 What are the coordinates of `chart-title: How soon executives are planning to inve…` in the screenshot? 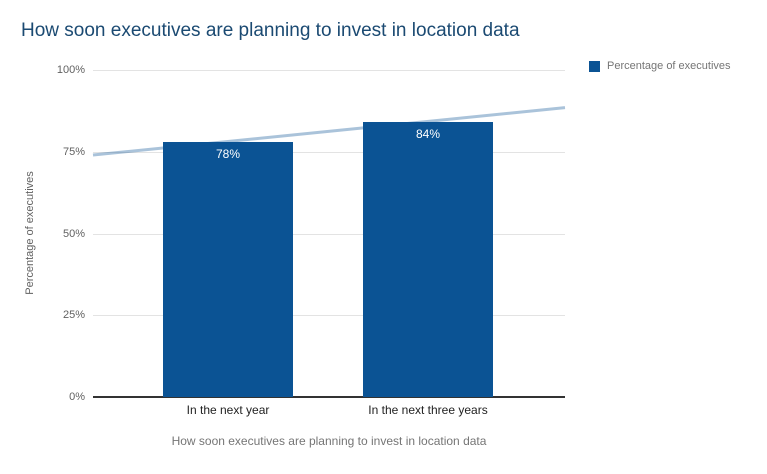 It's located at (270, 30).